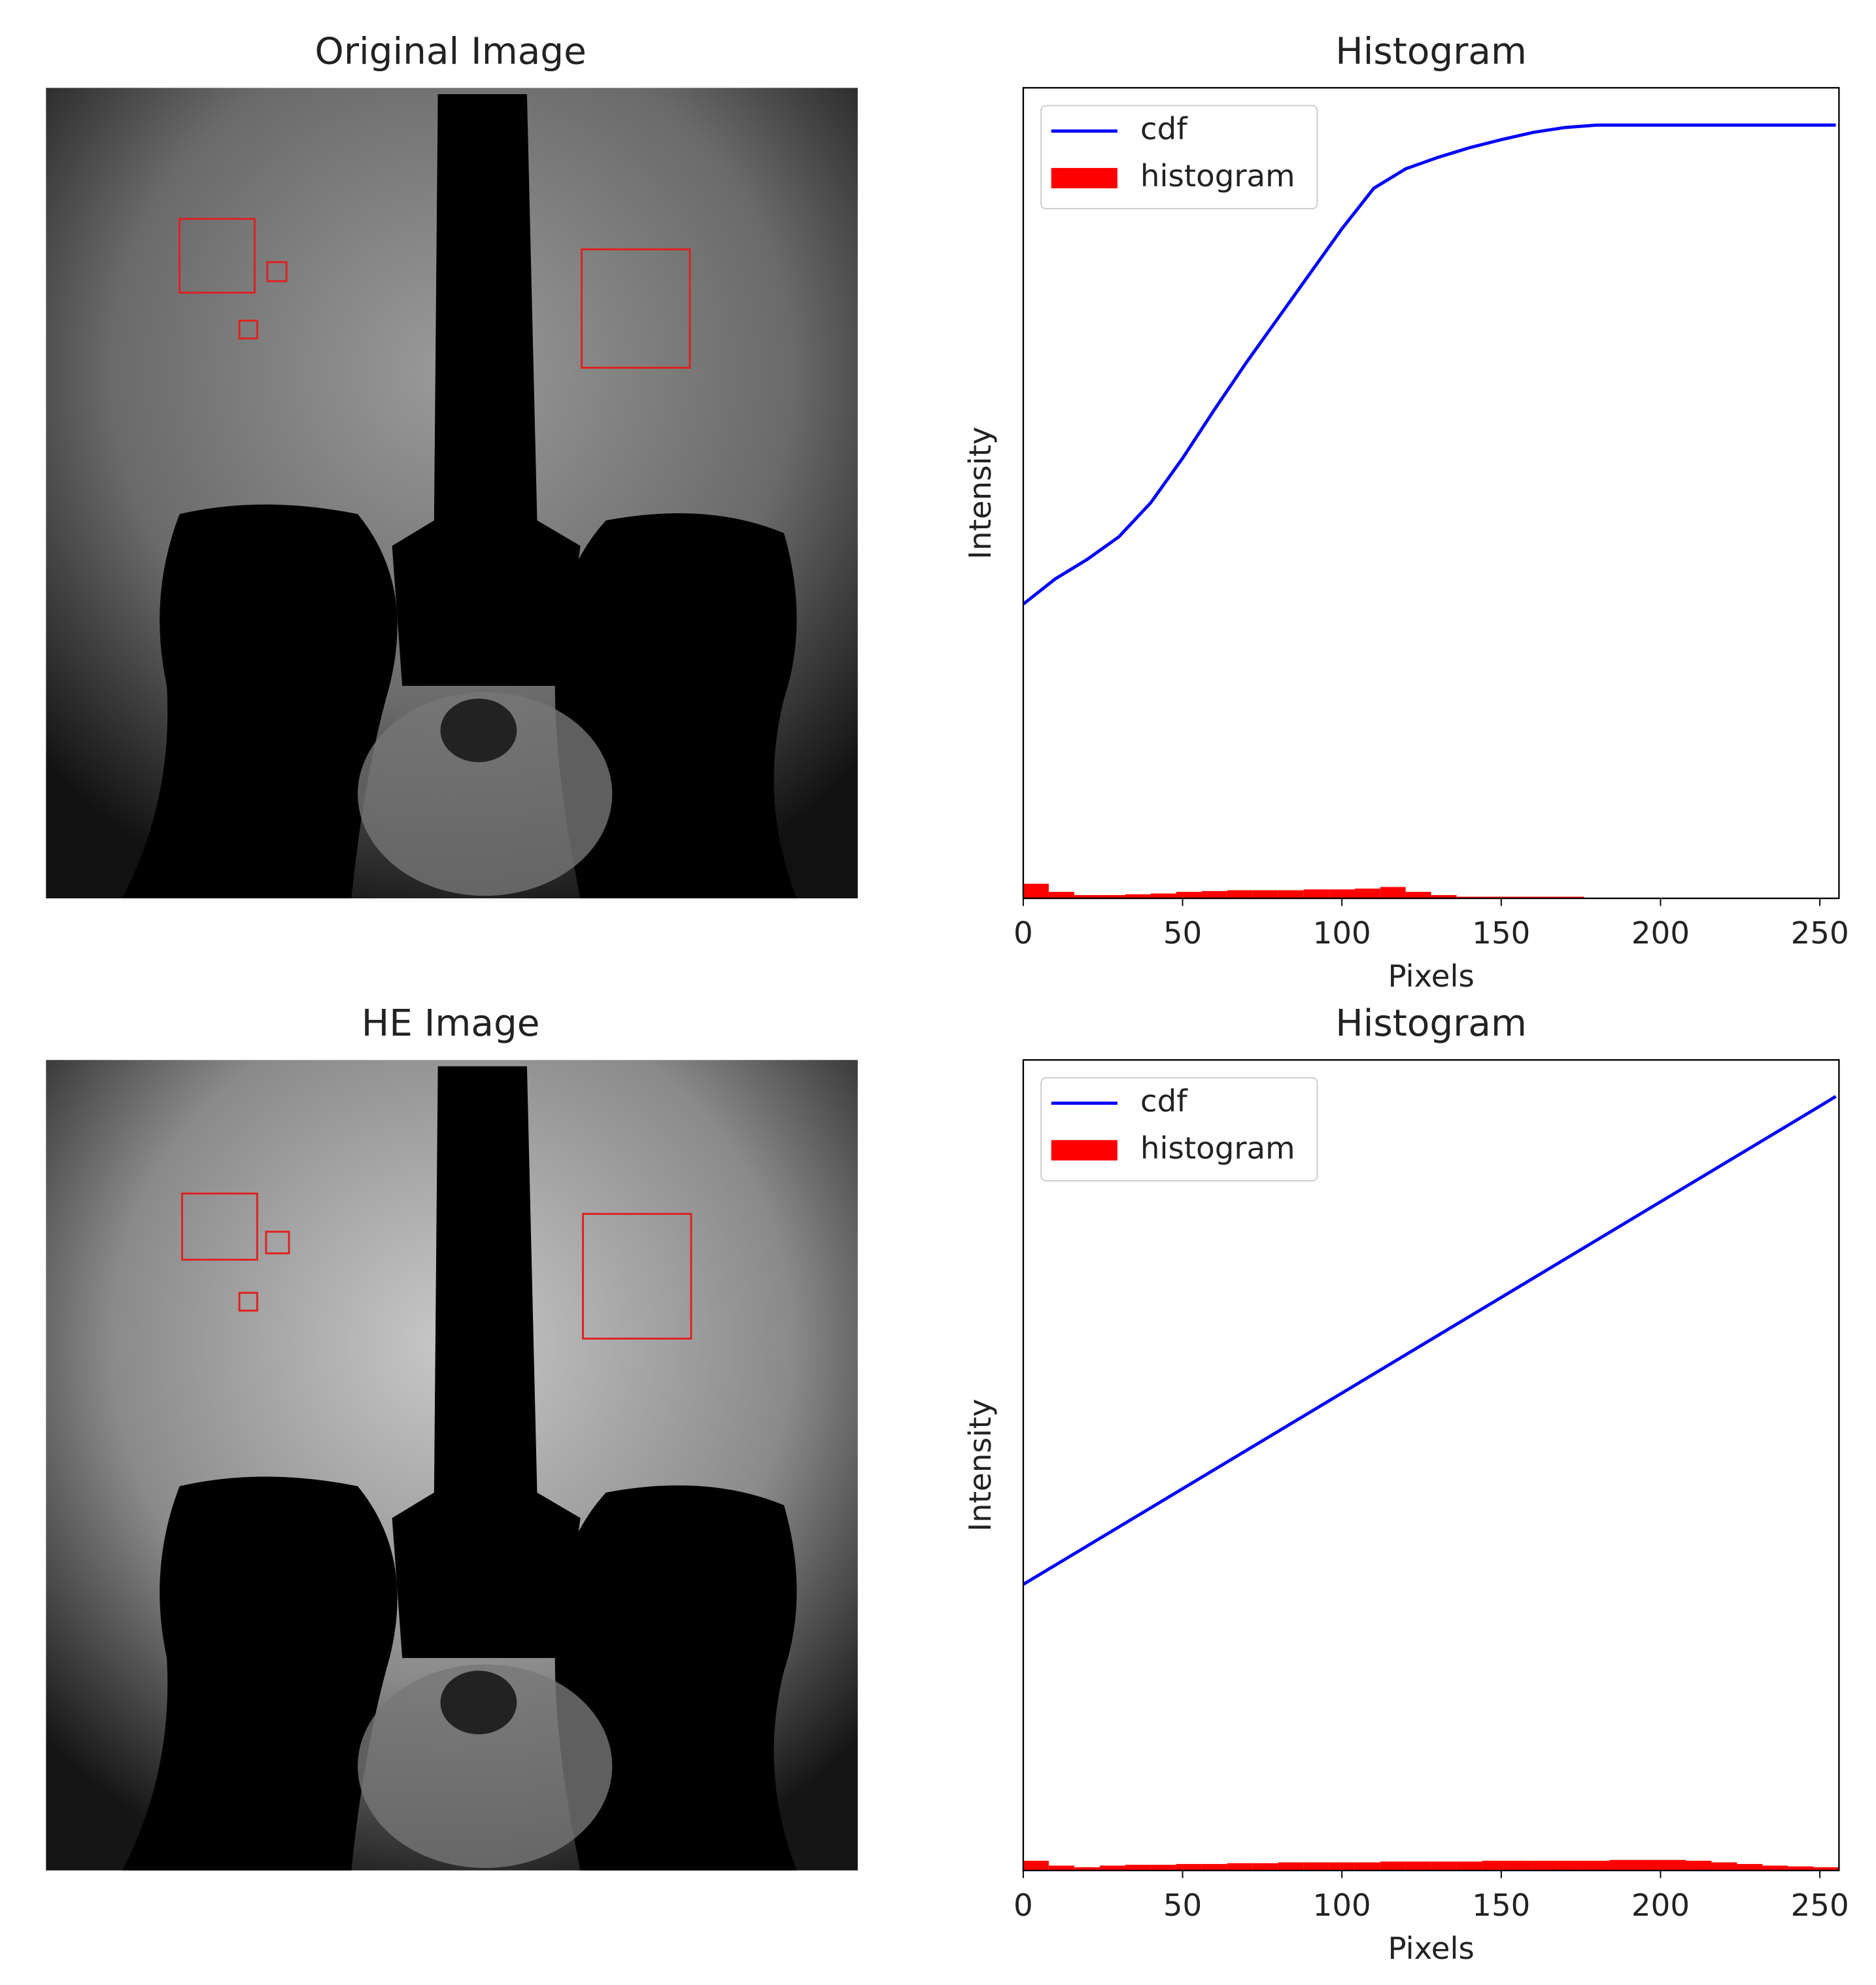  I want to click on image-title: Original Image, so click(451, 51).